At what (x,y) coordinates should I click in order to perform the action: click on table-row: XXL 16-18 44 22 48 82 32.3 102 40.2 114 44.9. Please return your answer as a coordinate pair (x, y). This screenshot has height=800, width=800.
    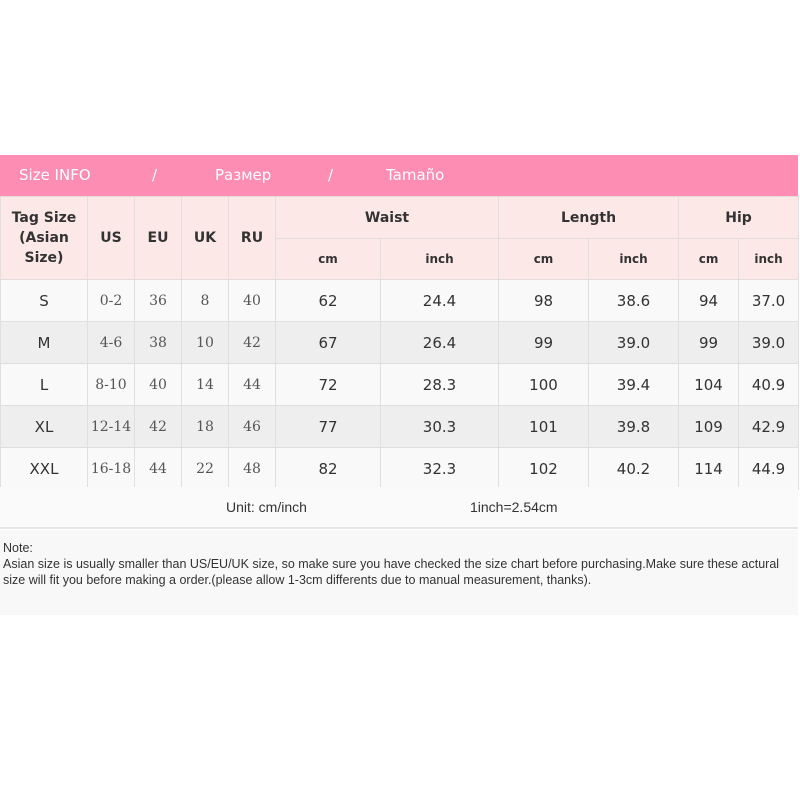
    Looking at the image, I should click on (400, 468).